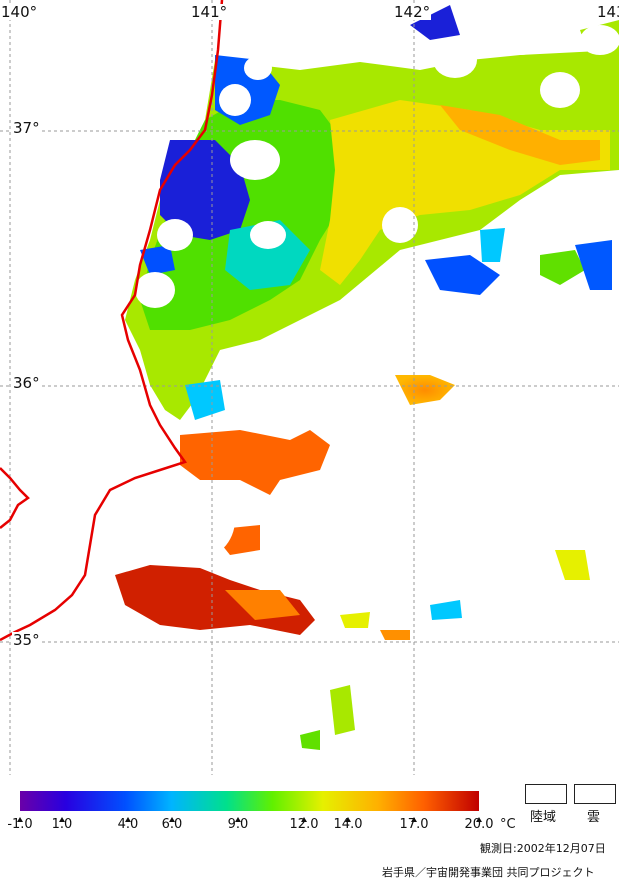  What do you see at coordinates (26, 128) in the screenshot?
I see `lat-label-37: 37°` at bounding box center [26, 128].